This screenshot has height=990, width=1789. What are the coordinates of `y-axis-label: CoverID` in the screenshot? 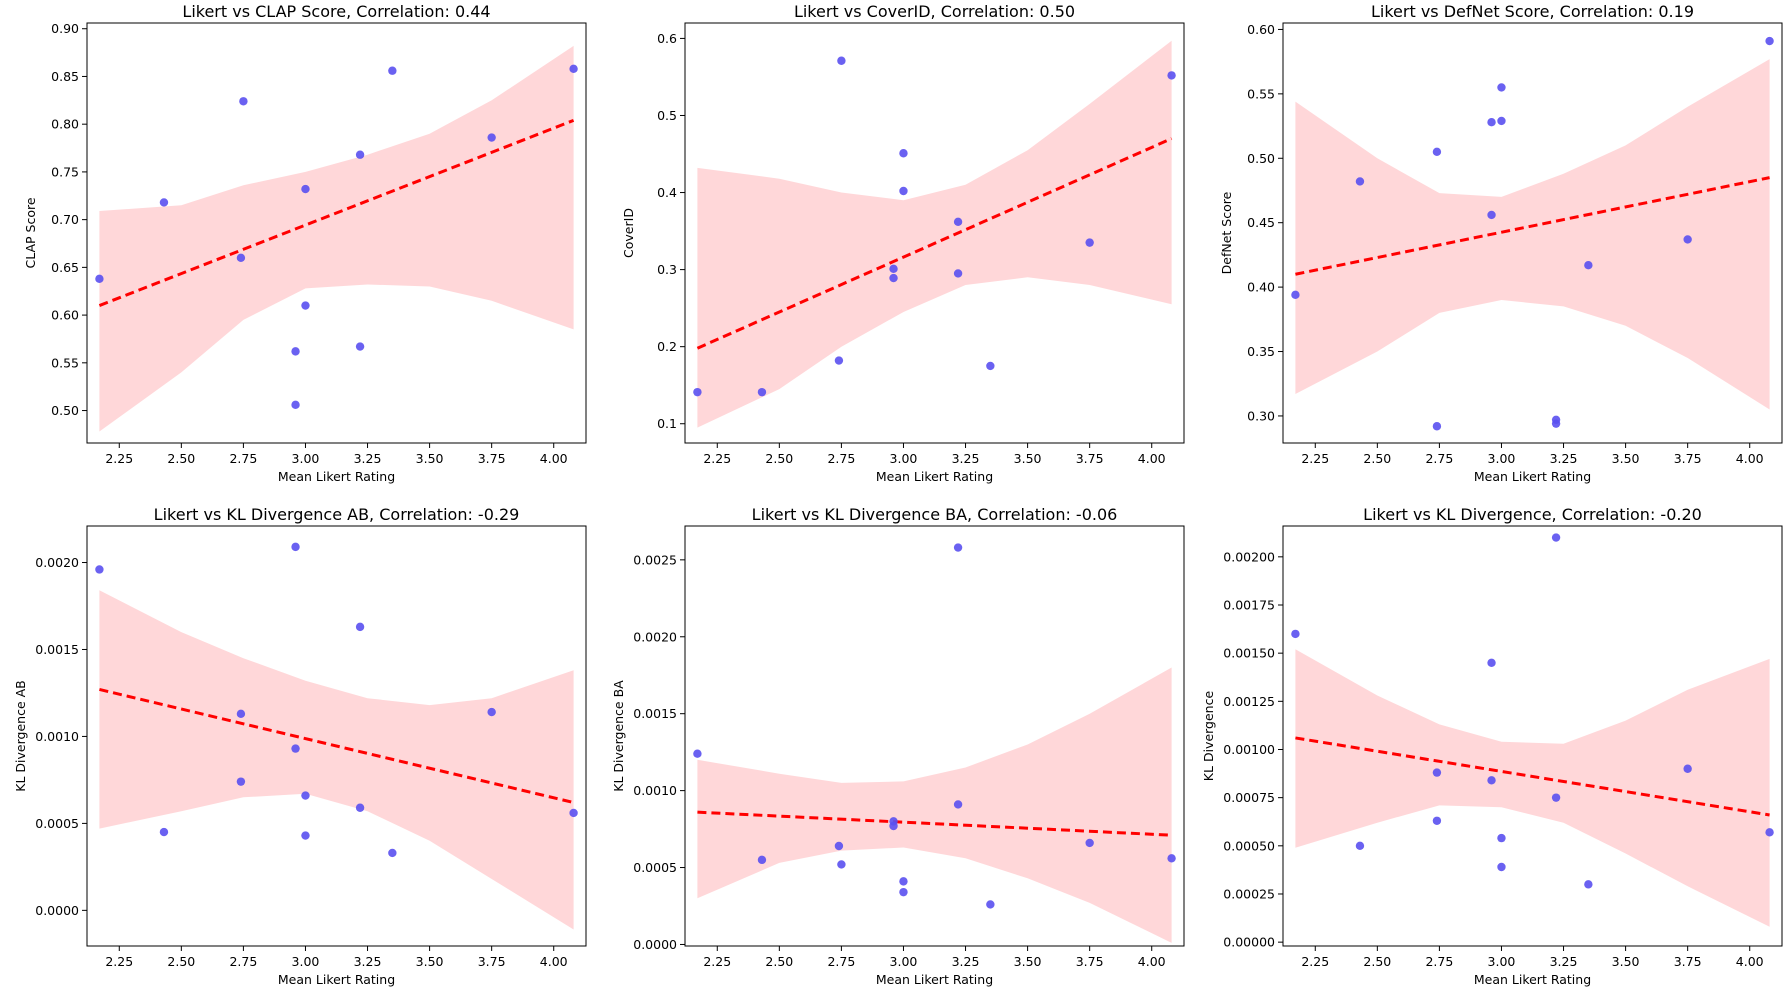 It's located at (628, 233).